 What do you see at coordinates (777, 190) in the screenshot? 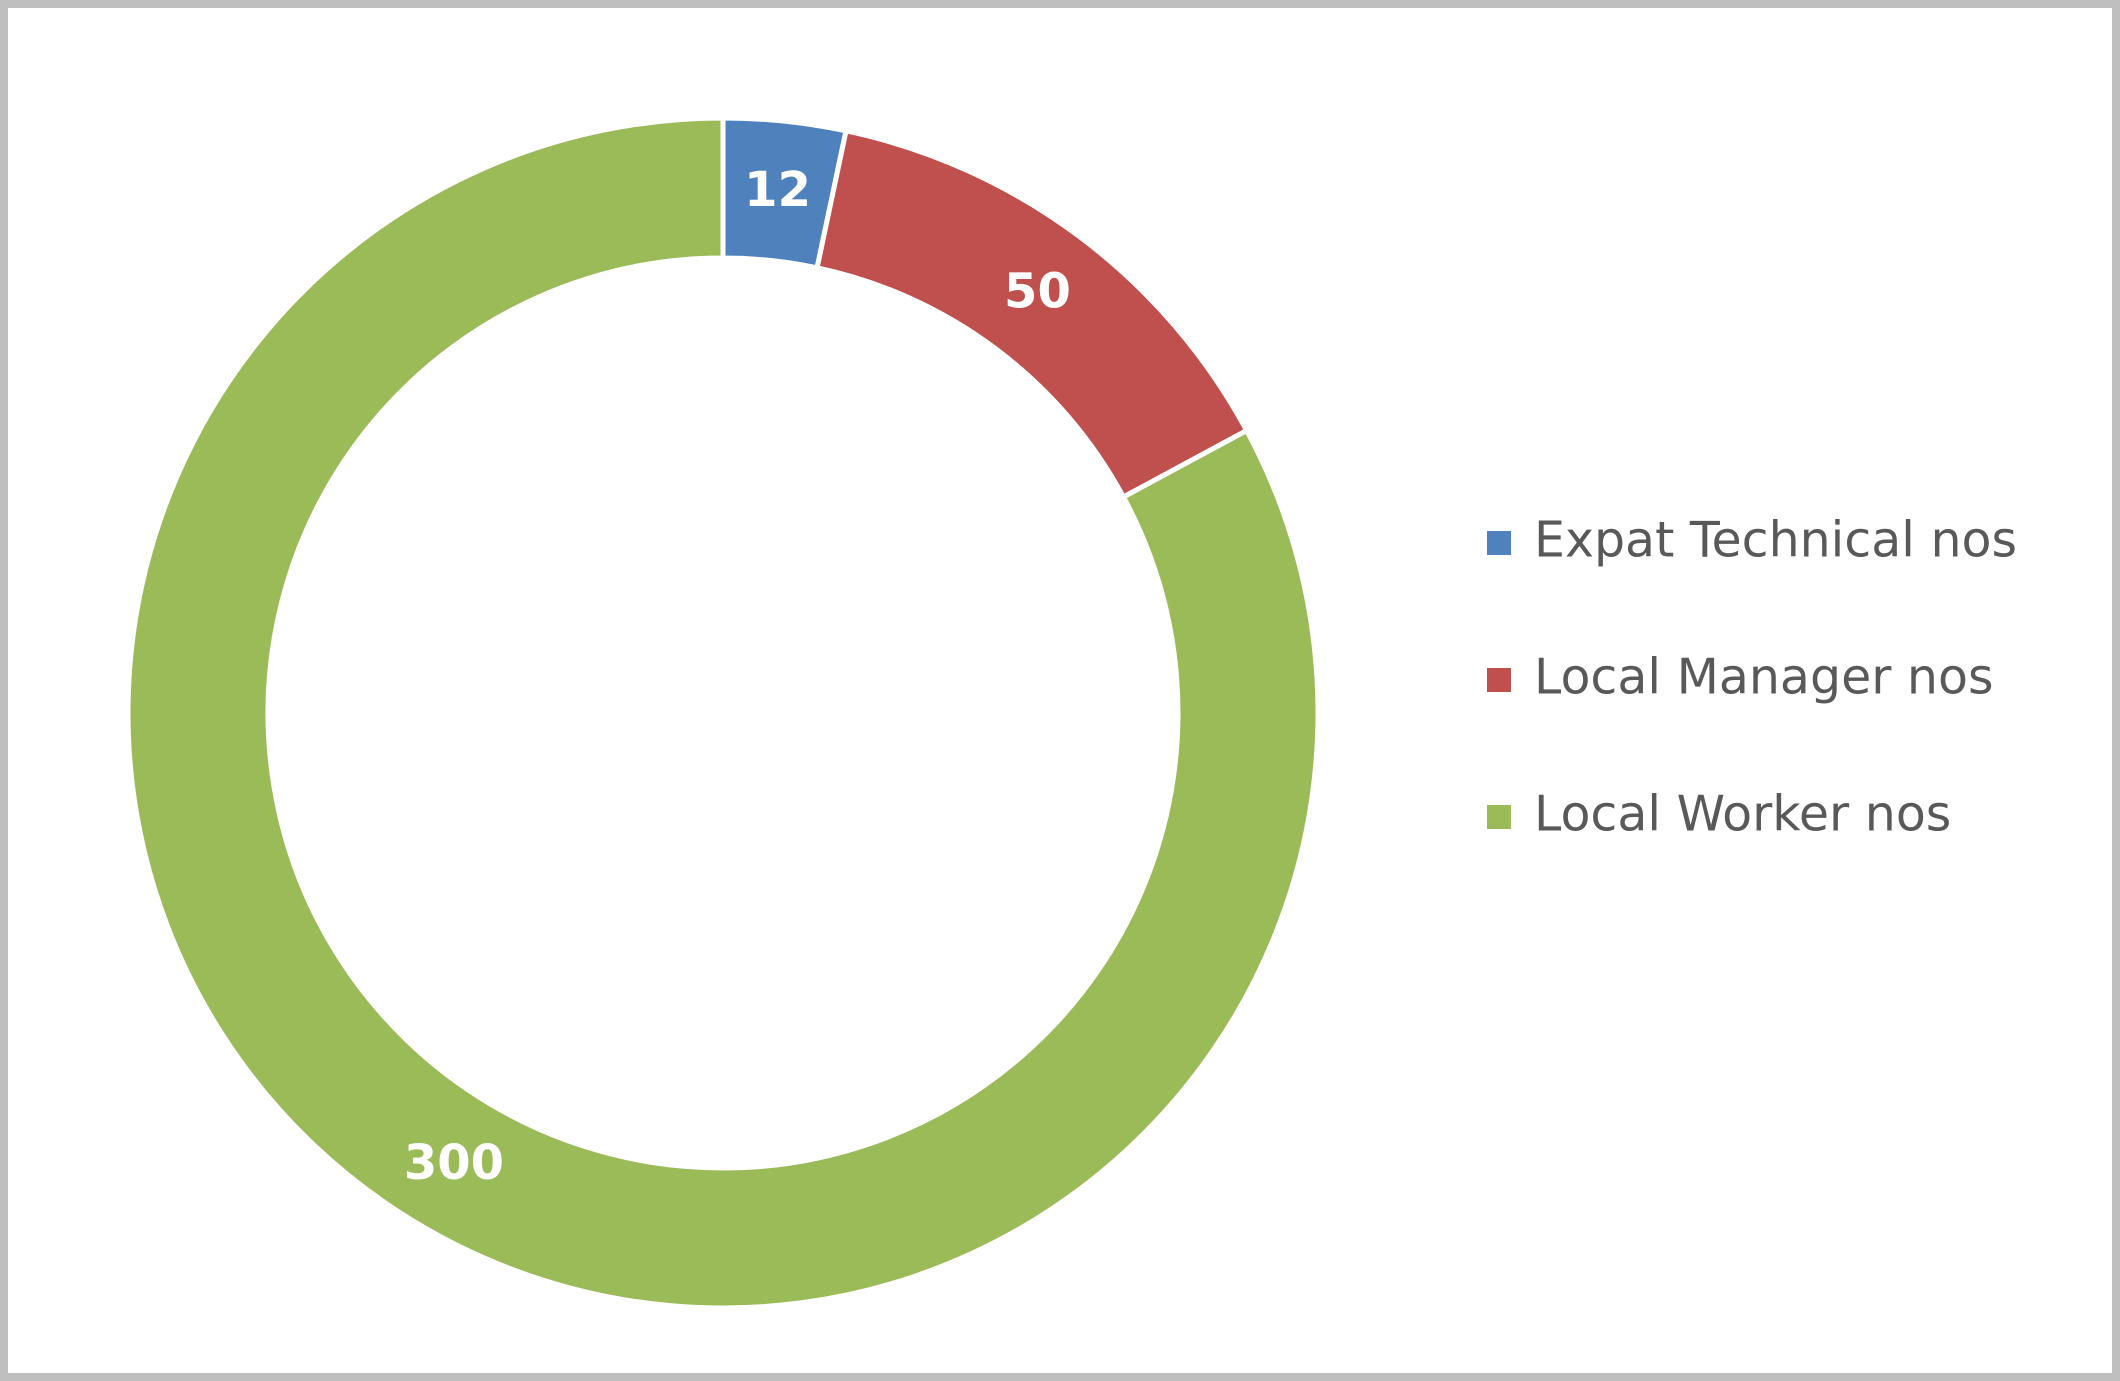
I see `data-label: 12` at bounding box center [777, 190].